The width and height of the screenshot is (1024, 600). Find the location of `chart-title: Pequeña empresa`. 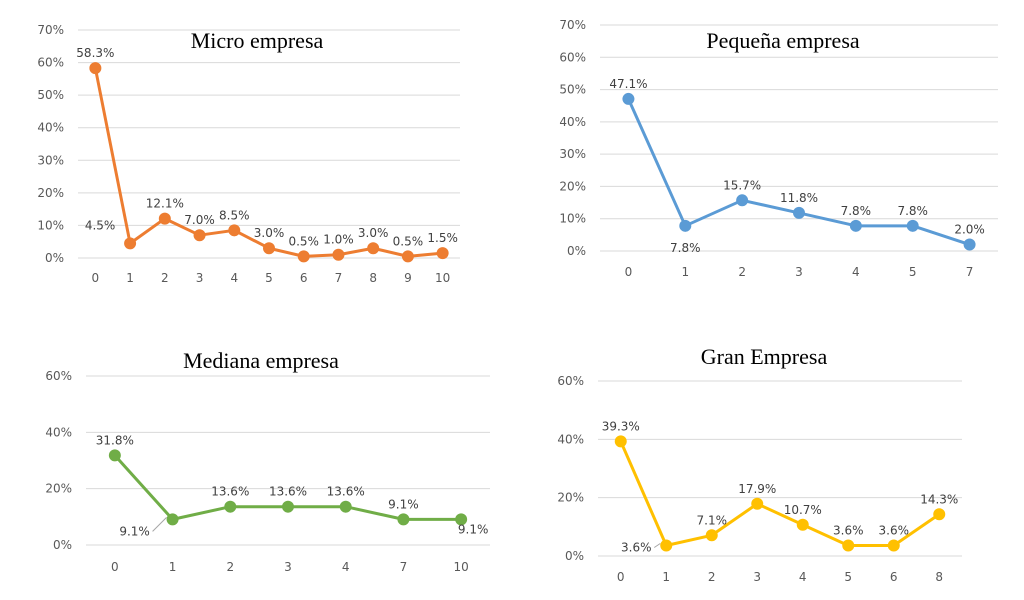

chart-title: Pequeña empresa is located at coordinates (783, 40).